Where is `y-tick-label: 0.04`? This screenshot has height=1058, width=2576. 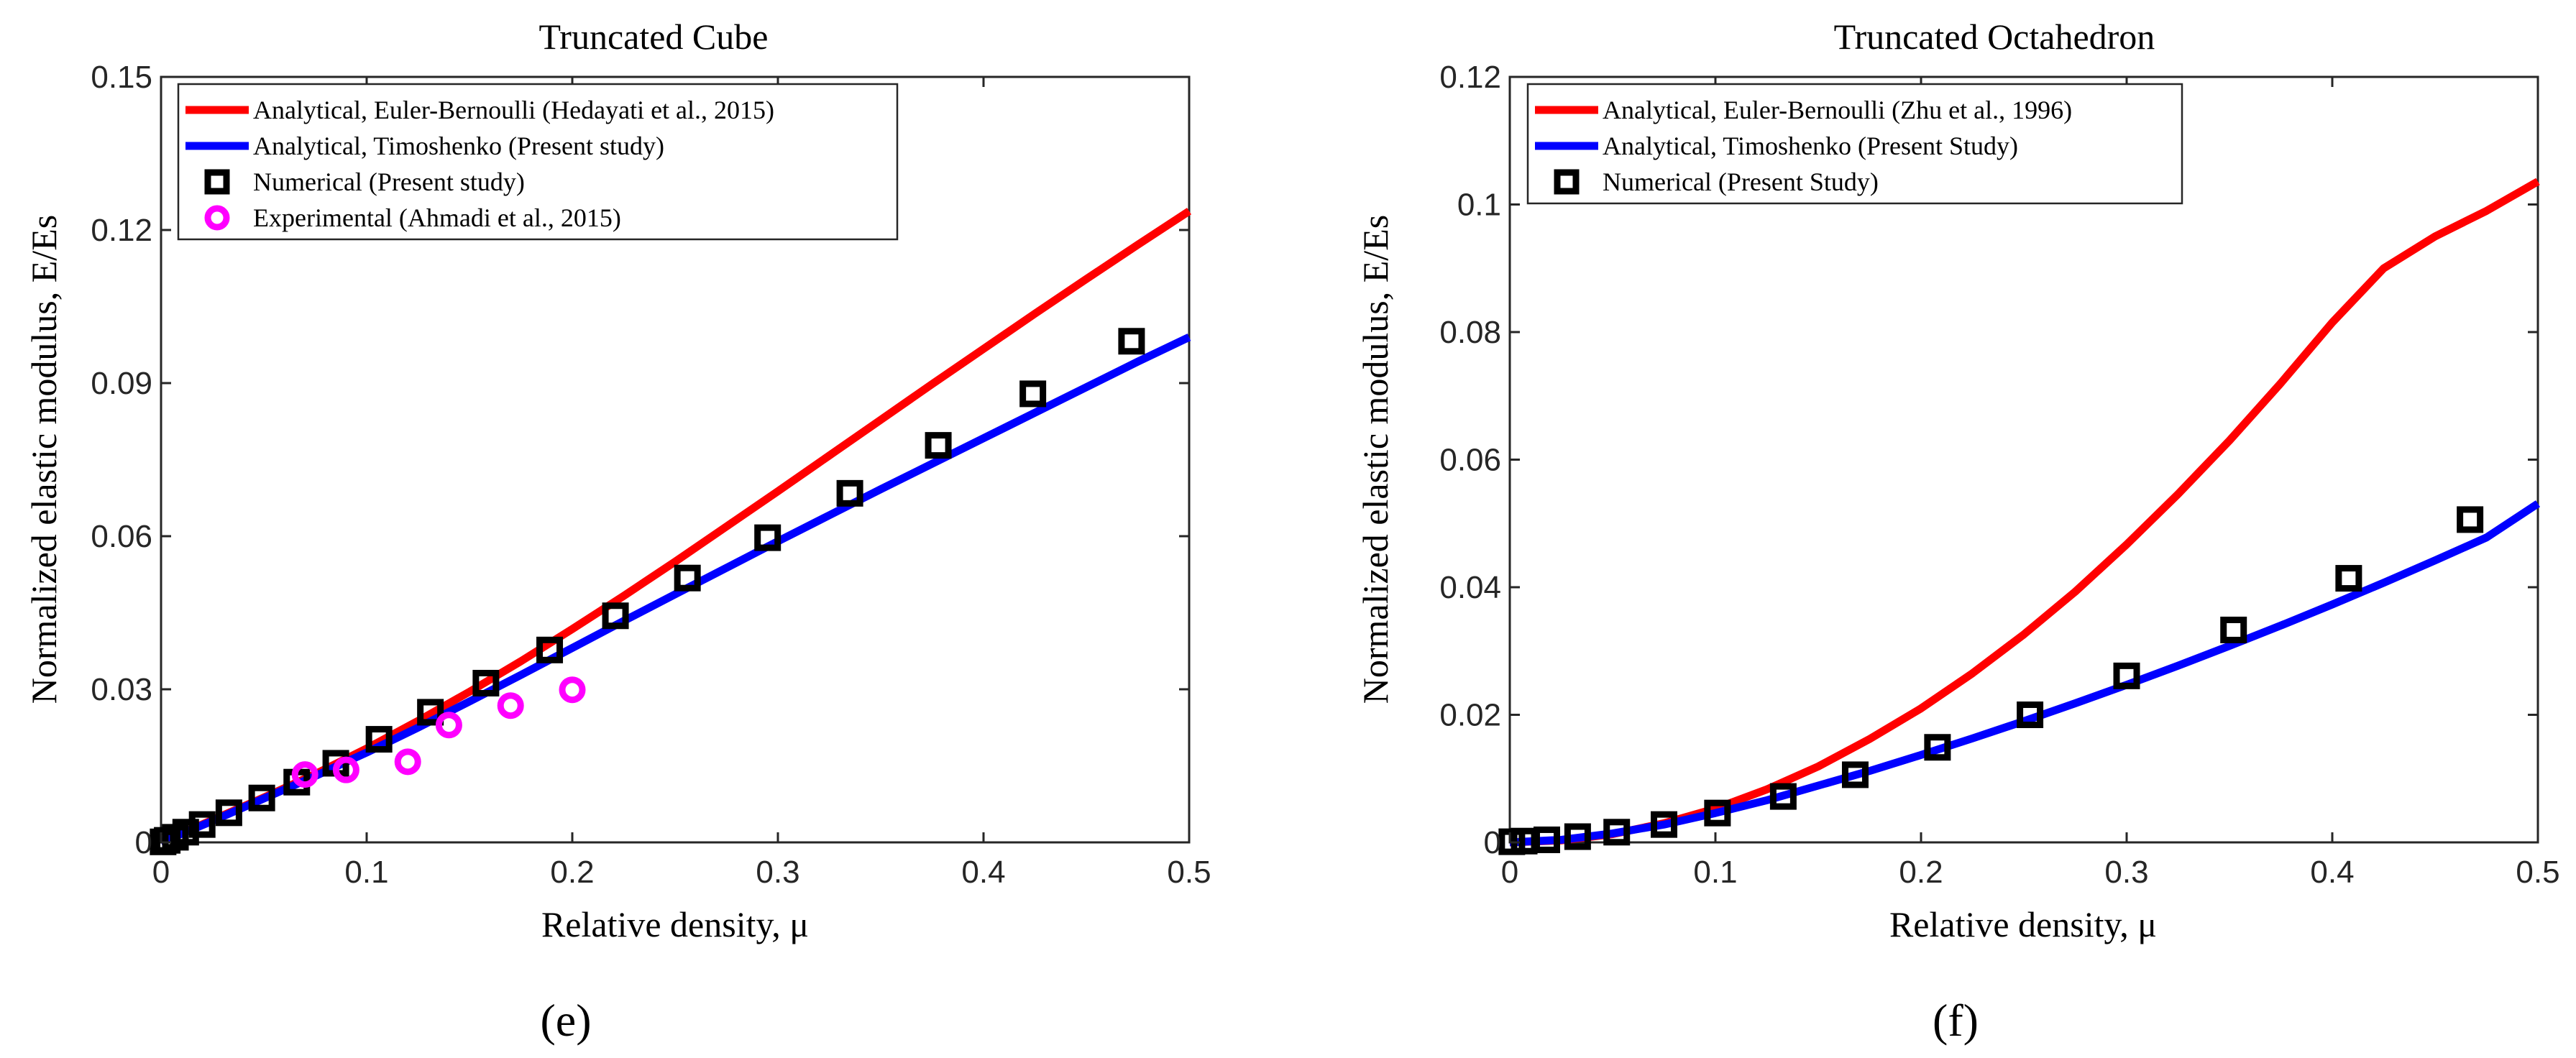
y-tick-label: 0.04 is located at coordinates (1470, 587).